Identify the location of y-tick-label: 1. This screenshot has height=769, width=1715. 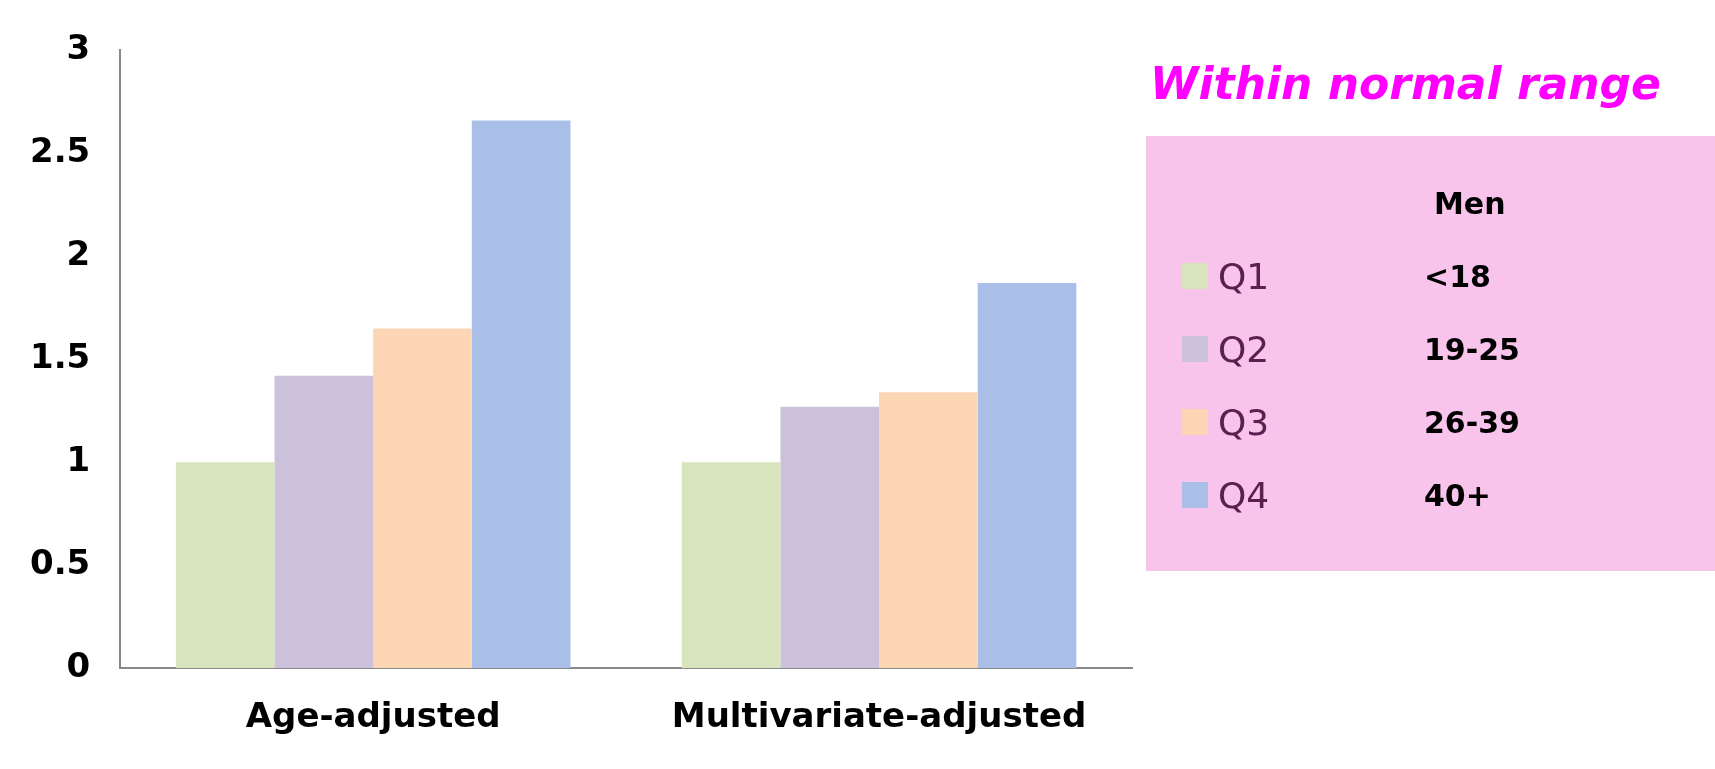
(78, 459).